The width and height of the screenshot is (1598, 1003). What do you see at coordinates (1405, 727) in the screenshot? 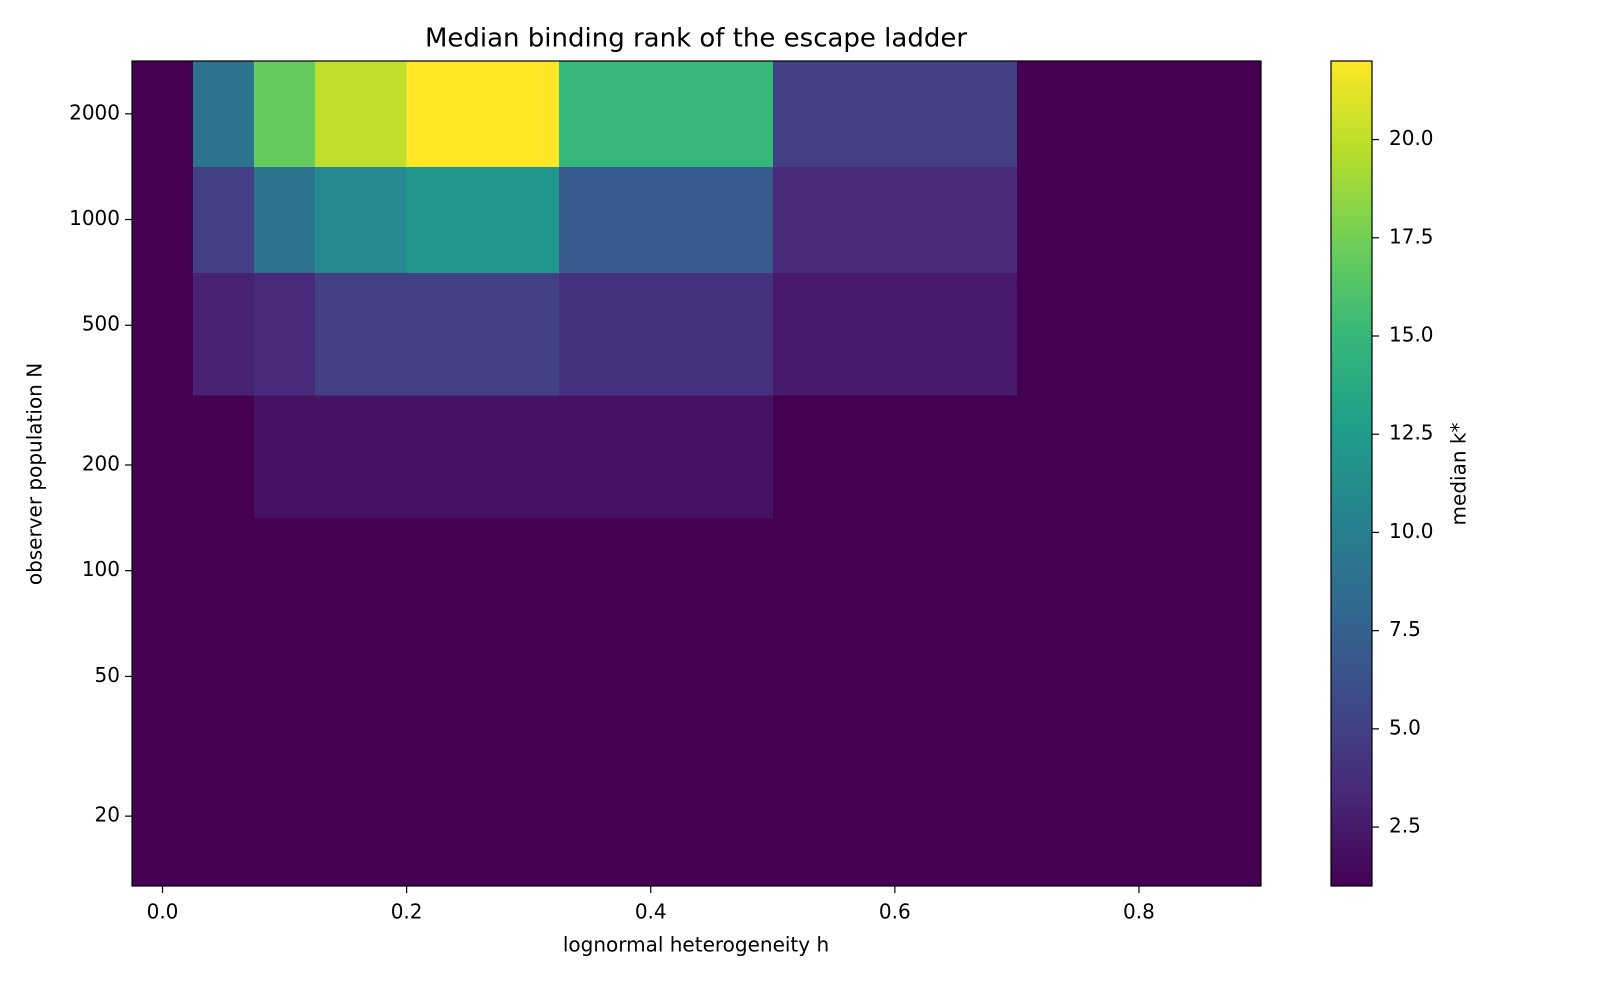
I see `colorbar-tick-label: 5.0` at bounding box center [1405, 727].